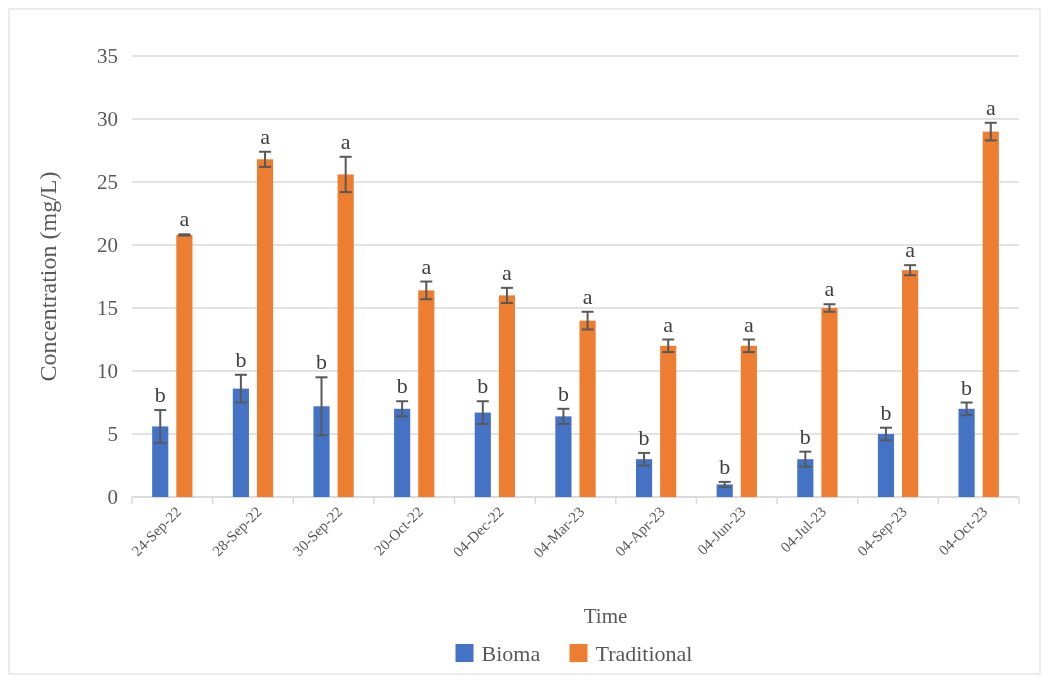  I want to click on y-tick-label: 20, so click(107, 245).